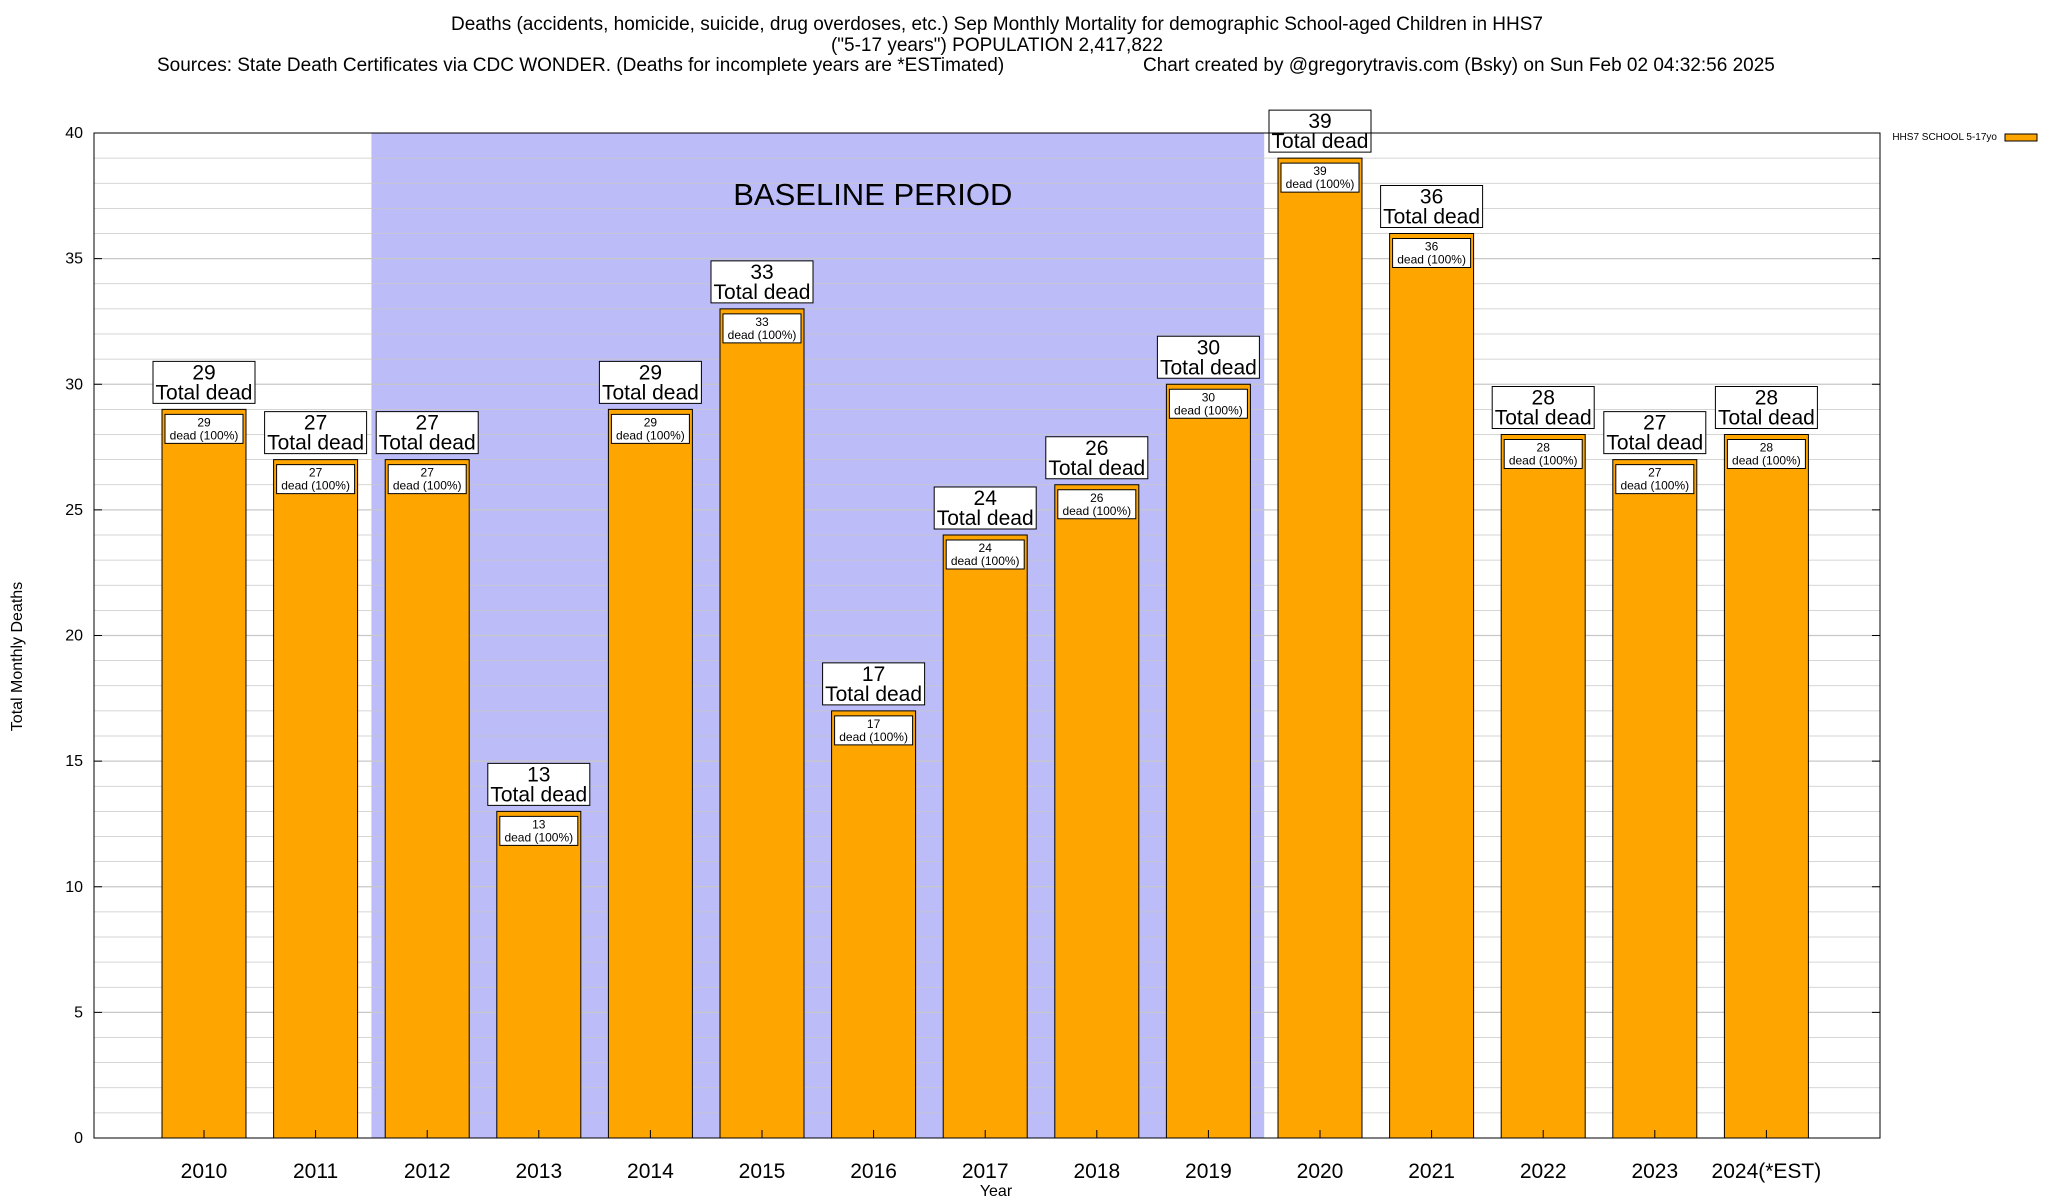  I want to click on x-axis-label: Year, so click(996, 1191).